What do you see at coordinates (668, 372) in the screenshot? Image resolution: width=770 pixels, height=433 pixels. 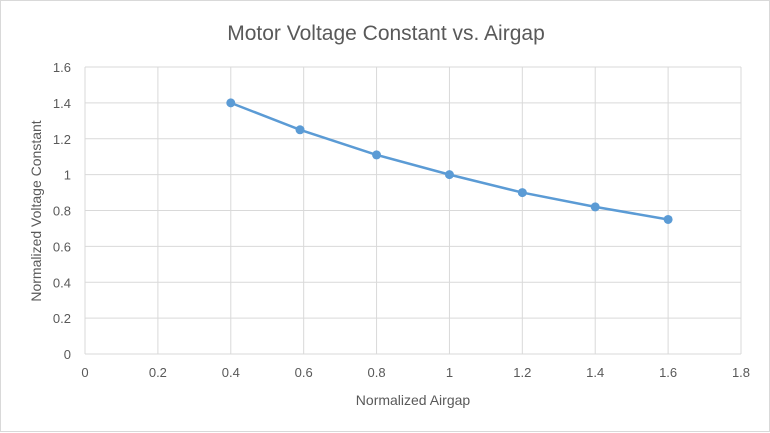 I see `x-tick-label: 1.6` at bounding box center [668, 372].